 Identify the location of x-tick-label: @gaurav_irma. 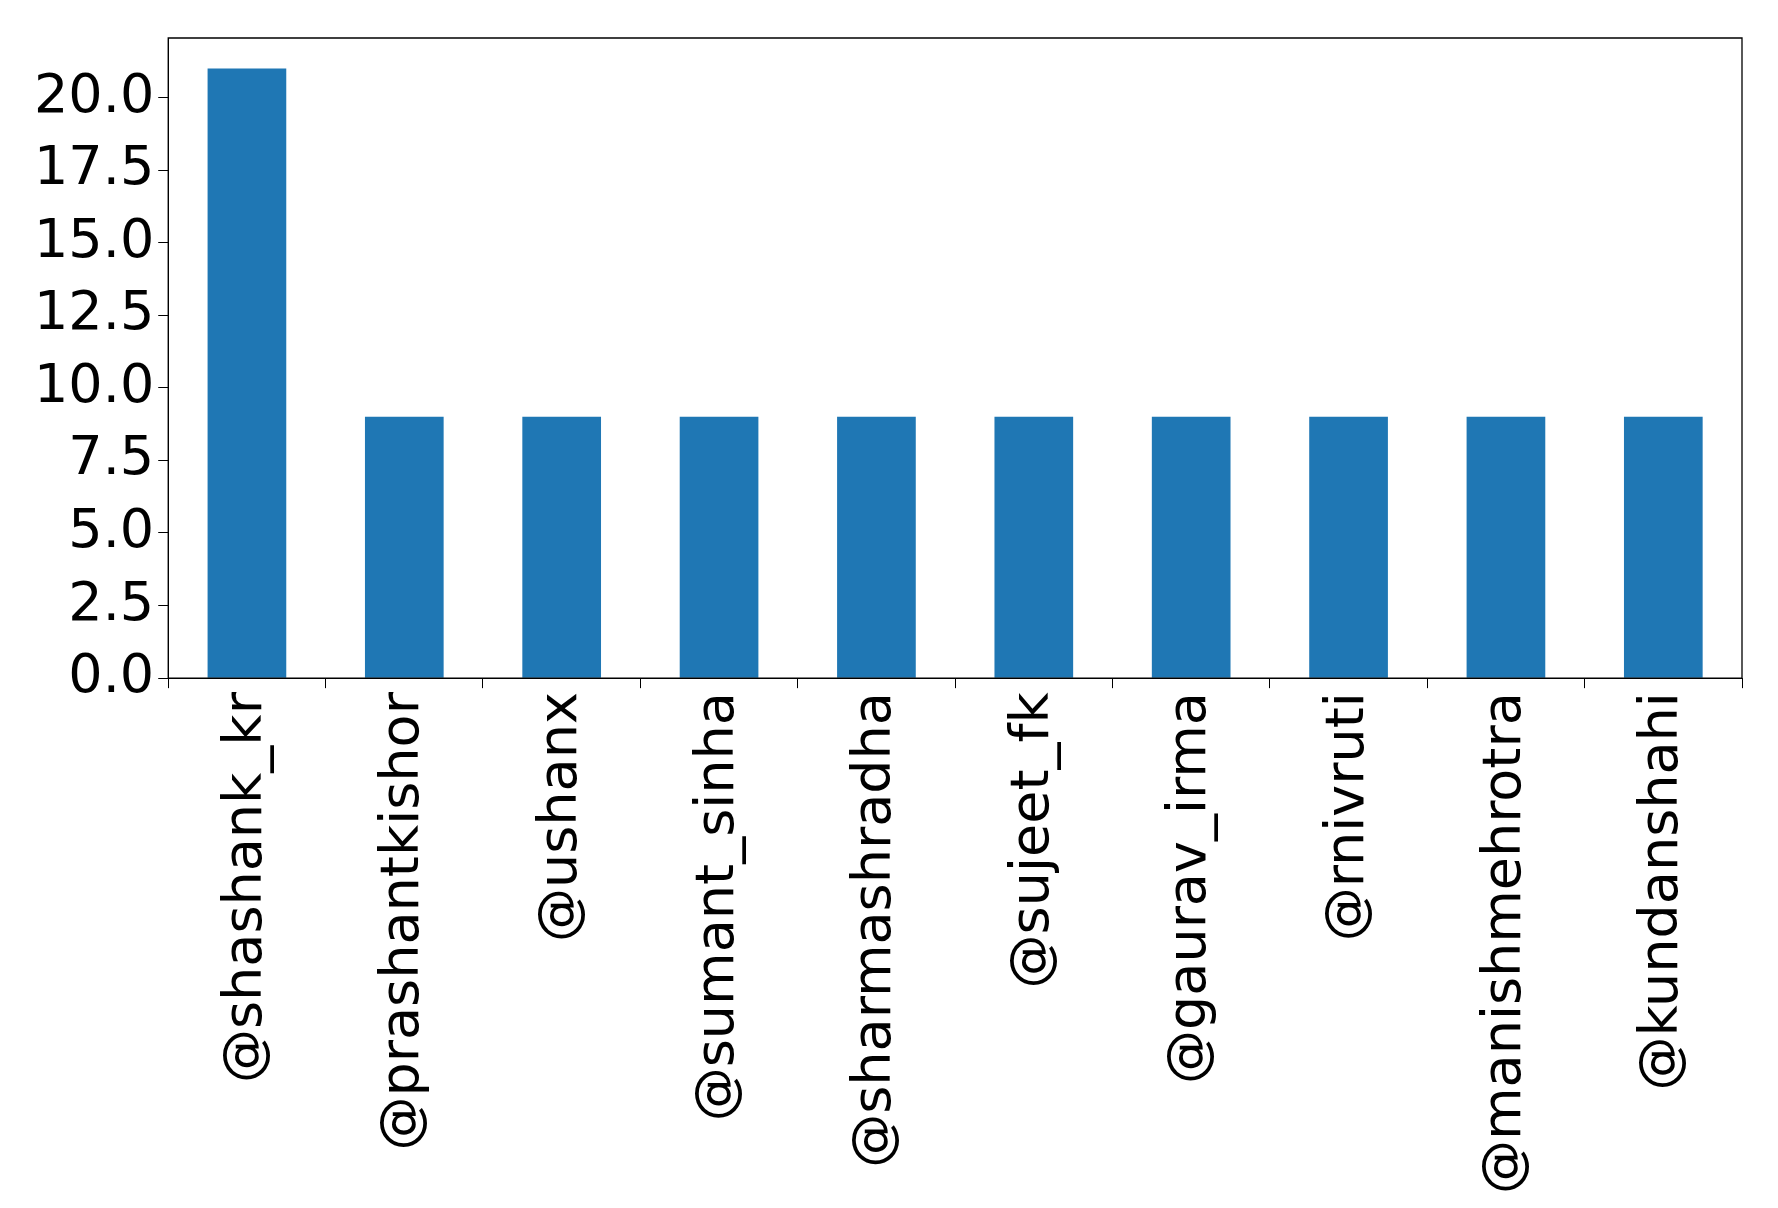
(1187, 888).